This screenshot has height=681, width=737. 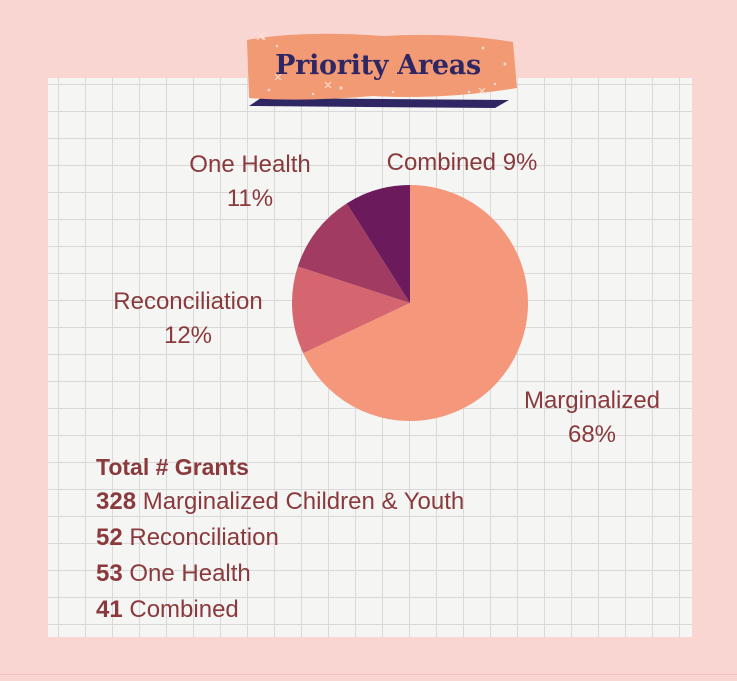 I want to click on totals-row: 328 Marginalized Children & Youth, so click(x=280, y=502).